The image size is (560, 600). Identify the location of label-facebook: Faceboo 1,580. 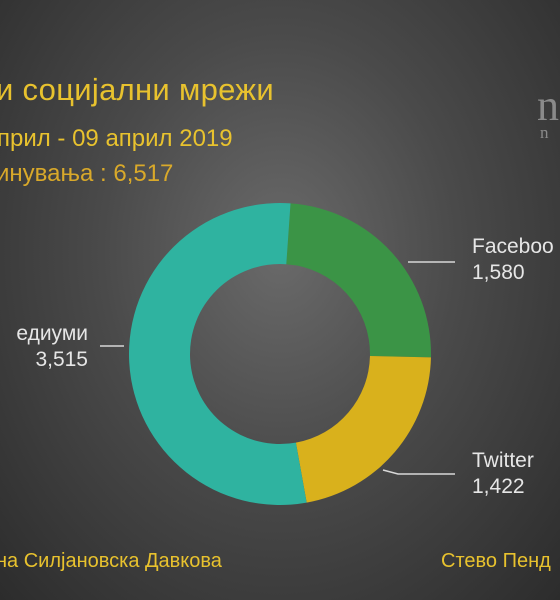
(513, 260).